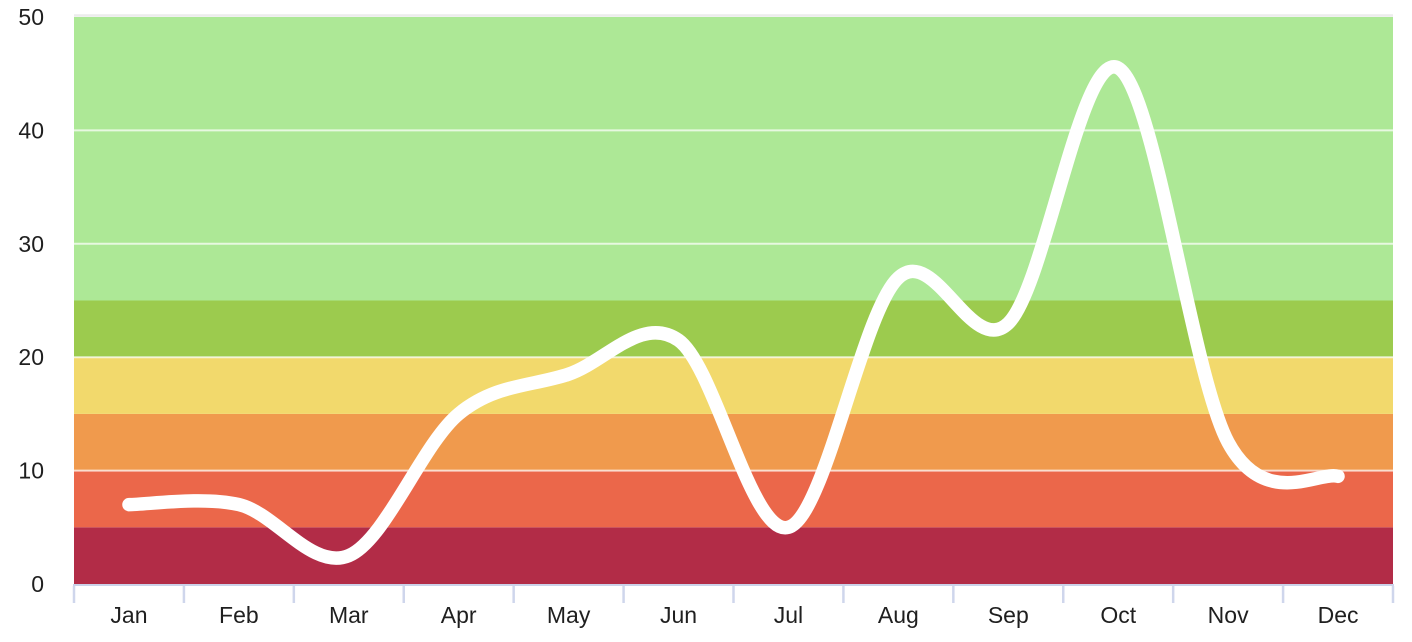  I want to click on x-axis-labels: Jan Feb Mar Apr May Jun Jul Aug Sep Oct Nov Dec, so click(734, 615).